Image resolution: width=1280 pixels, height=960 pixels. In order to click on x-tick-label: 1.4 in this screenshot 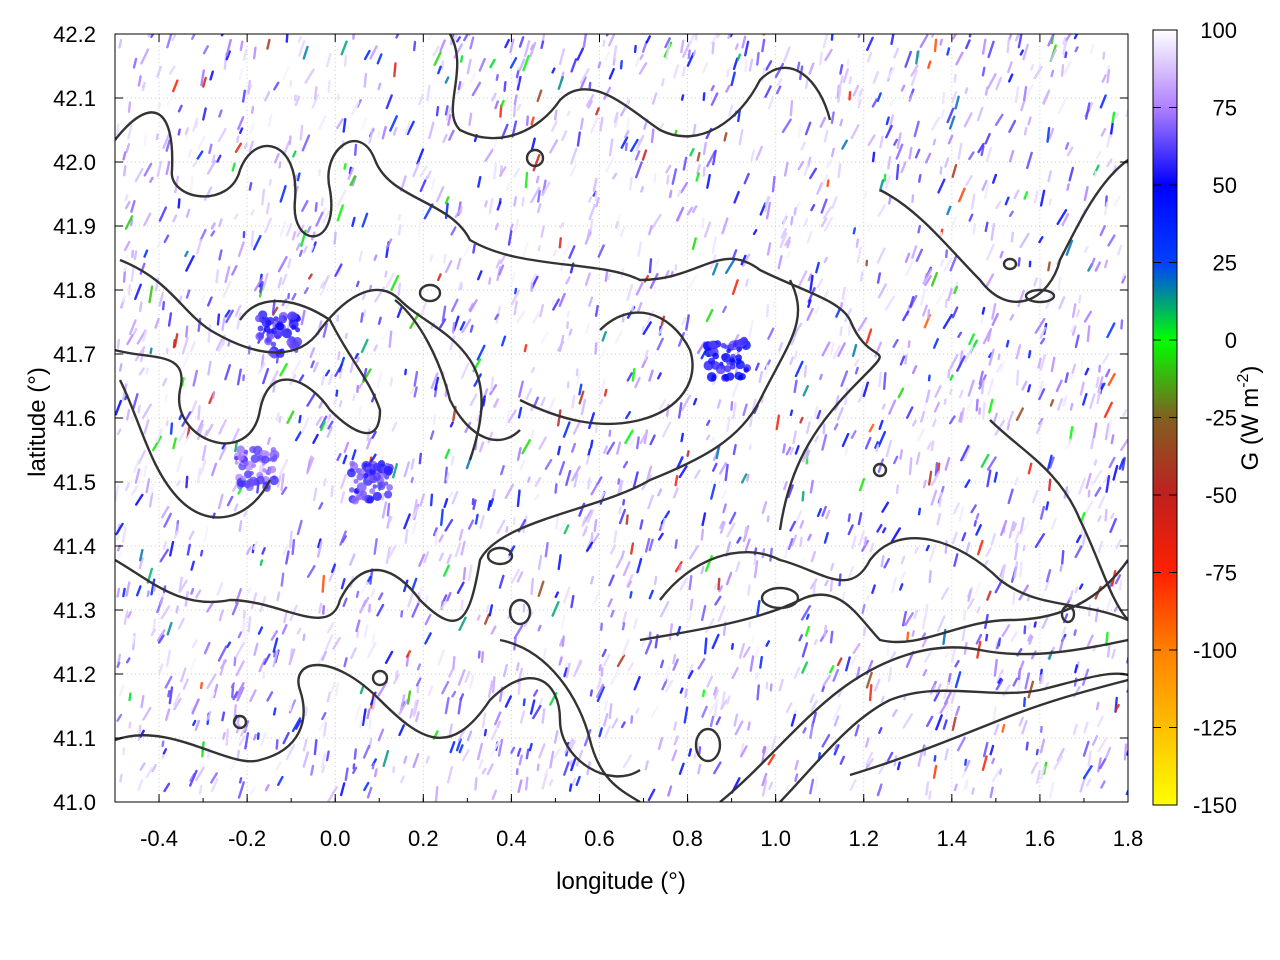, I will do `click(952, 838)`.